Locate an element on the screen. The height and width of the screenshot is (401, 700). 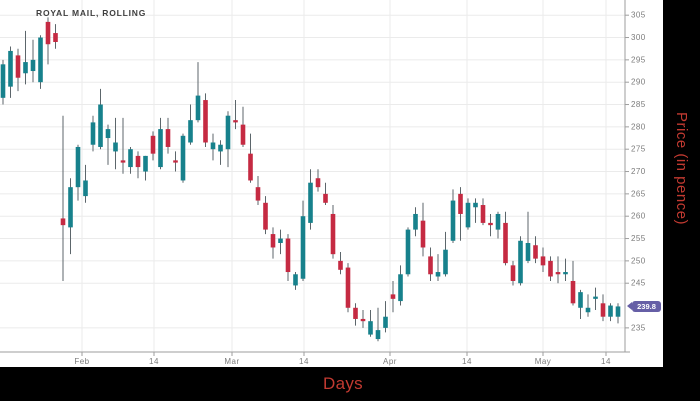
y-tick-label: 285 is located at coordinates (638, 104).